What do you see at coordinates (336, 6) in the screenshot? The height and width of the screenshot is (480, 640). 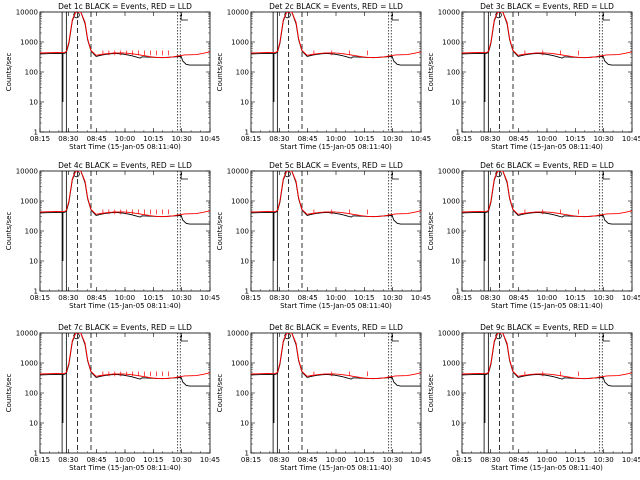 I see `panel-title: Det 2c BLACK = Events, RED = LLD` at bounding box center [336, 6].